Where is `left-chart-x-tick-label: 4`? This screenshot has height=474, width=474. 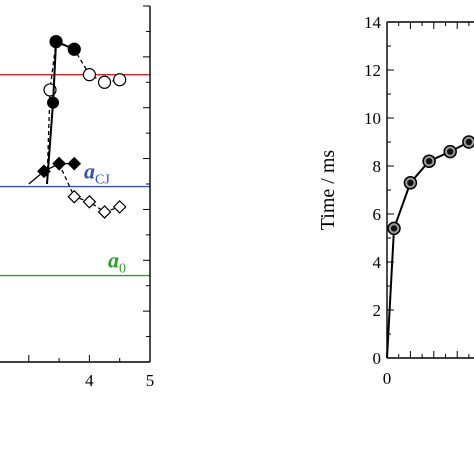
left-chart-x-tick-label: 4 is located at coordinates (89, 380).